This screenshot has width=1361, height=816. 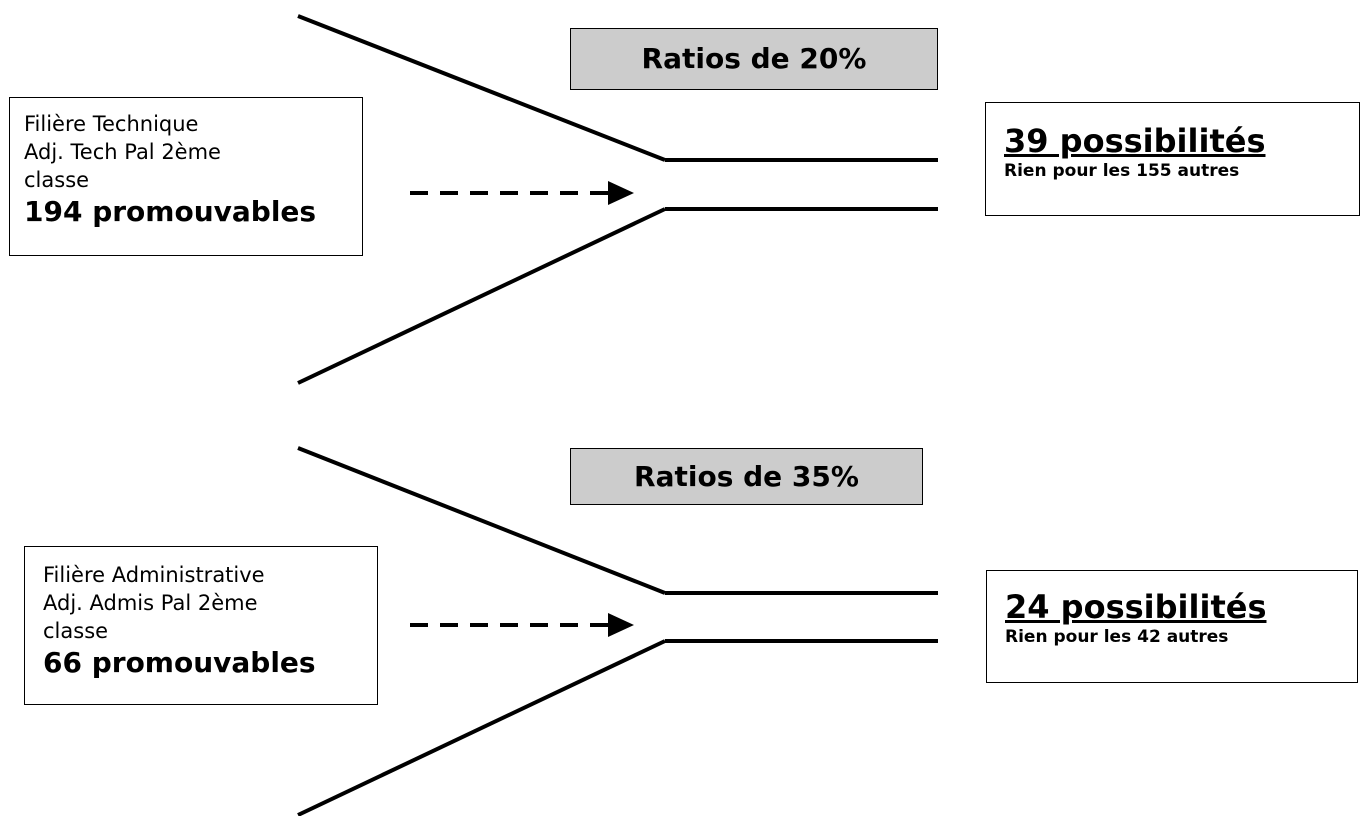 I want to click on source-2-line3: classe, so click(x=76, y=631).